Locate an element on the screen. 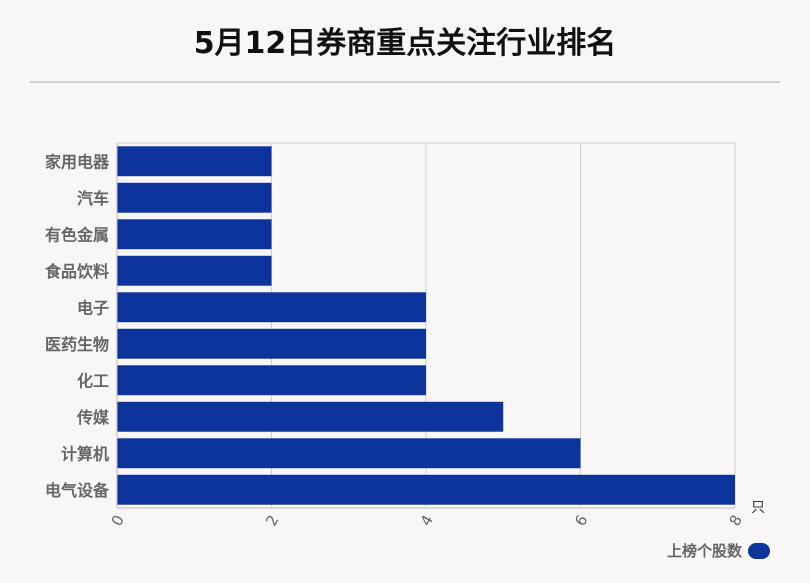 The width and height of the screenshot is (810, 583). category-label: 计算机 is located at coordinates (85, 453).